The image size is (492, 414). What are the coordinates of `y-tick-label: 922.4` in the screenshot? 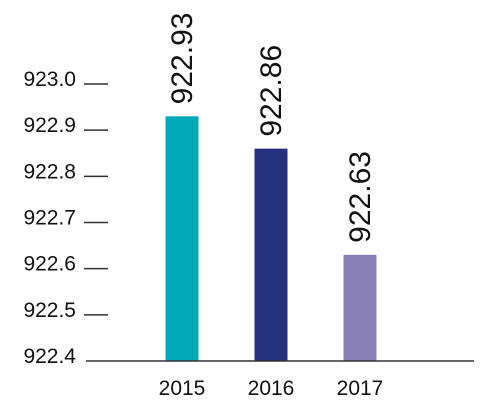 It's located at (49, 356).